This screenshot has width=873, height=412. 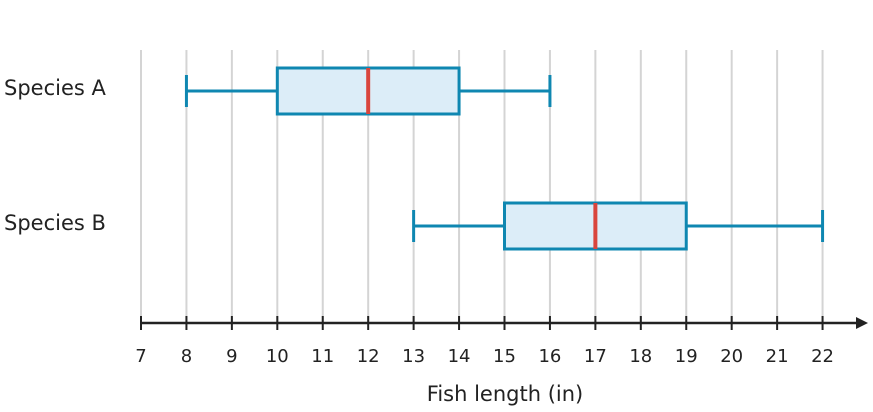 What do you see at coordinates (186, 356) in the screenshot?
I see `x-tick-label: 8` at bounding box center [186, 356].